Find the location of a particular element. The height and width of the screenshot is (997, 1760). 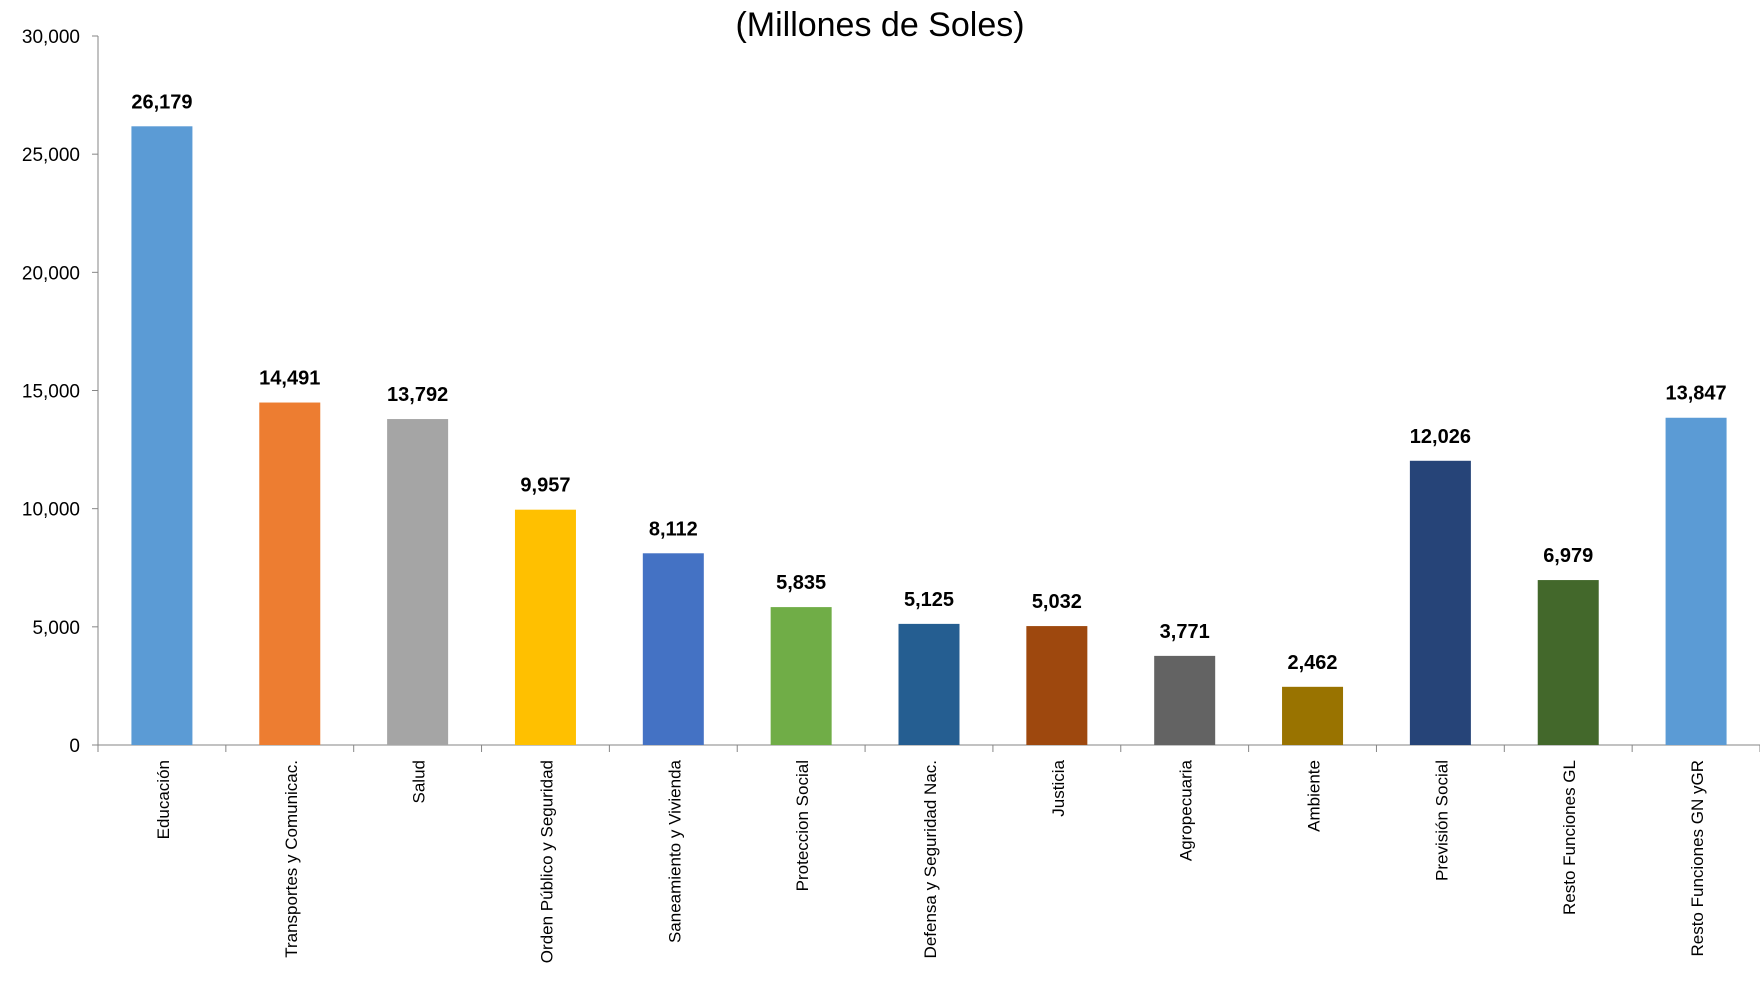

x-tick-label: Resto Funciones GN yGR is located at coordinates (1697, 858).